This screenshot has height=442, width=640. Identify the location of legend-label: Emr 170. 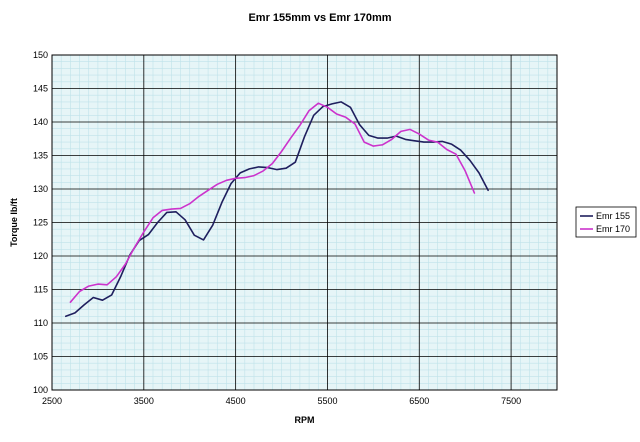
(613, 229).